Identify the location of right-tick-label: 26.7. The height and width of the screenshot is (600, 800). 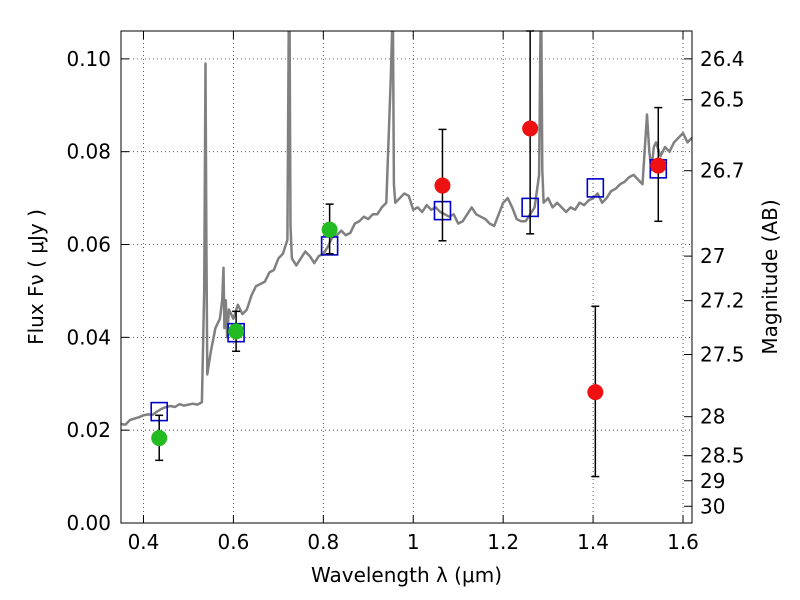
(722, 171).